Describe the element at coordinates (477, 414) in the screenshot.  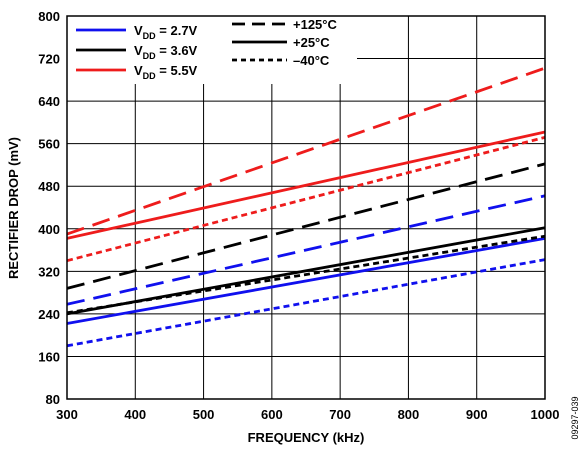
I see `x-tick-label: 900` at that location.